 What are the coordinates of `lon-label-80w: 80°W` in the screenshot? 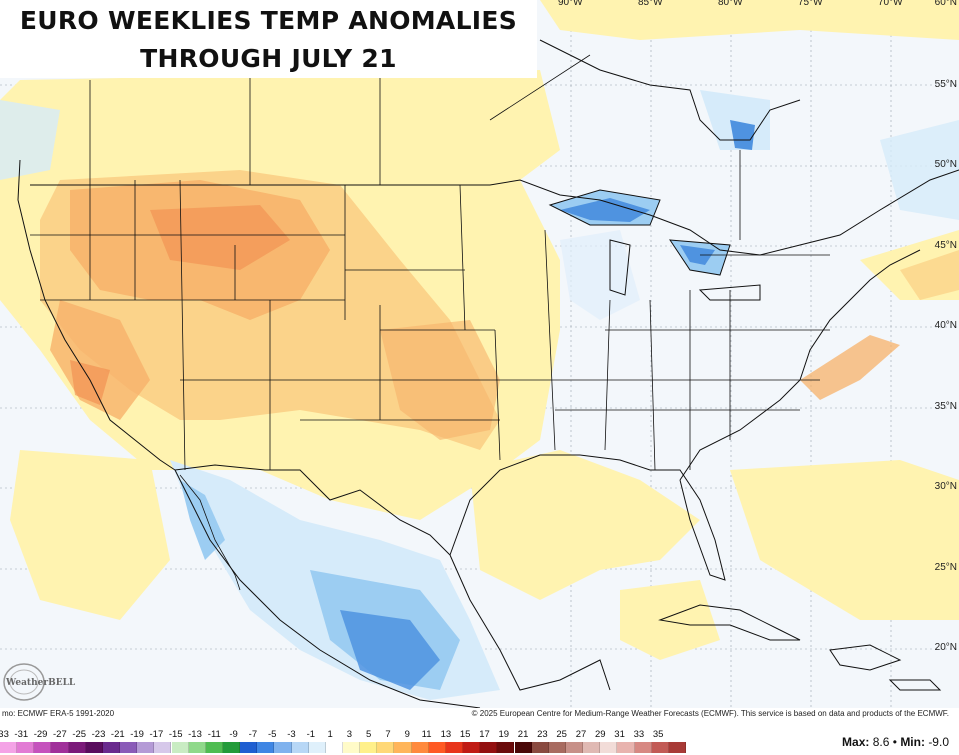 It's located at (730, 4).